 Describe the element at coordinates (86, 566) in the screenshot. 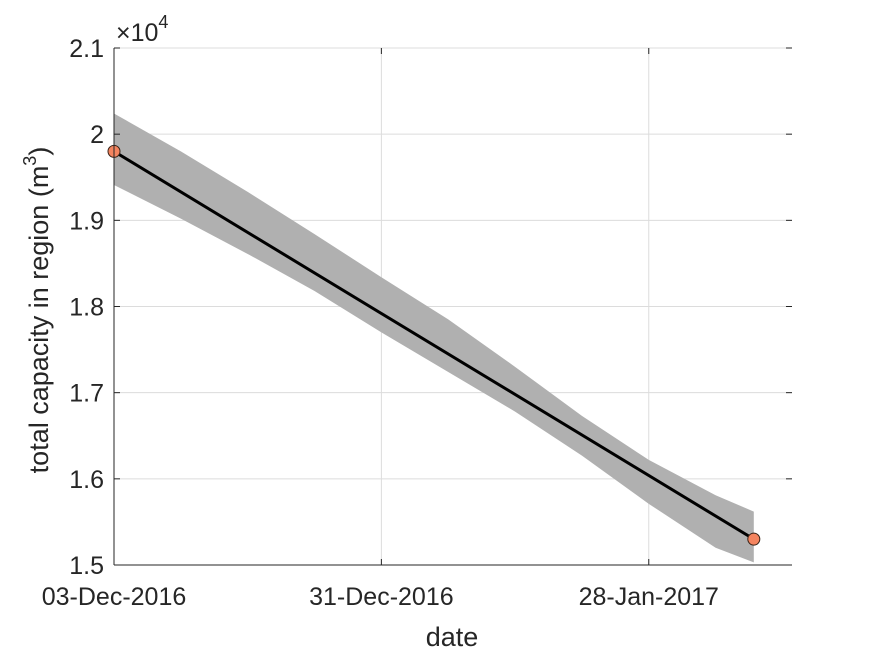

I see `y-tick-label: 1.5` at that location.